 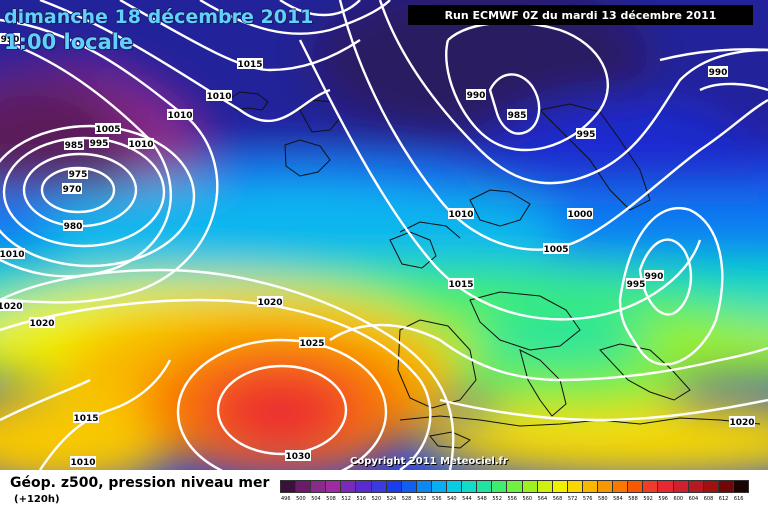 What do you see at coordinates (467, 499) in the screenshot?
I see `scale-level-label: 544` at bounding box center [467, 499].